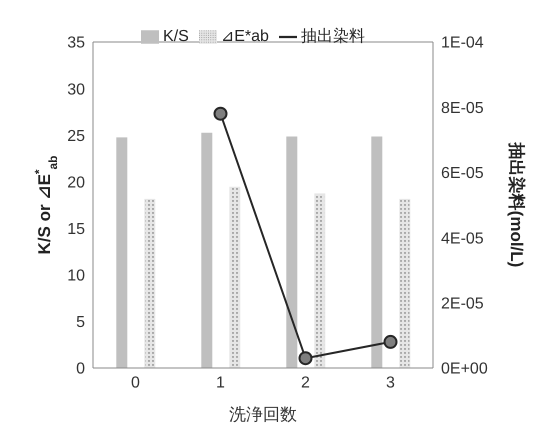 The width and height of the screenshot is (545, 441). Describe the element at coordinates (81, 323) in the screenshot. I see `y-tick-label: 5` at that location.